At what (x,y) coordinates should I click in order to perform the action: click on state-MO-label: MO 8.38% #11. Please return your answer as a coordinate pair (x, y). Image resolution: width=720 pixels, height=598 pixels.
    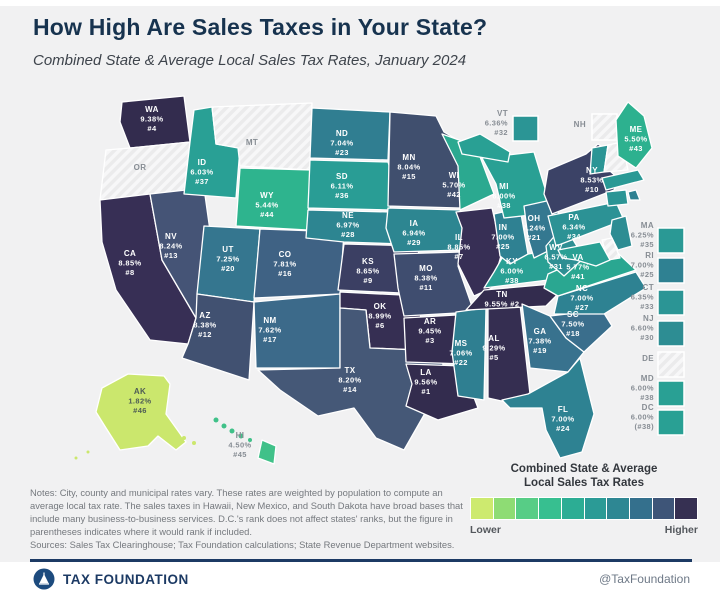
    Looking at the image, I should click on (425, 278).